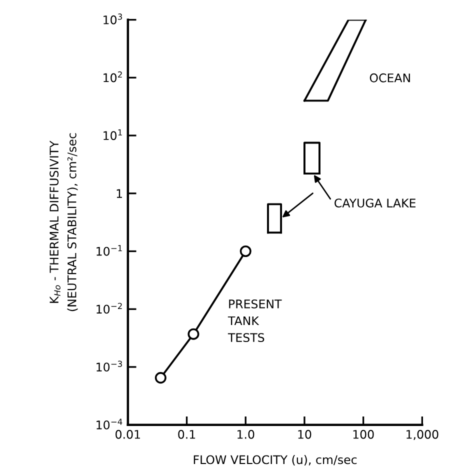 This screenshot has height=471, width=452. What do you see at coordinates (390, 77) in the screenshot?
I see `annotation: OCEAN` at bounding box center [390, 77].